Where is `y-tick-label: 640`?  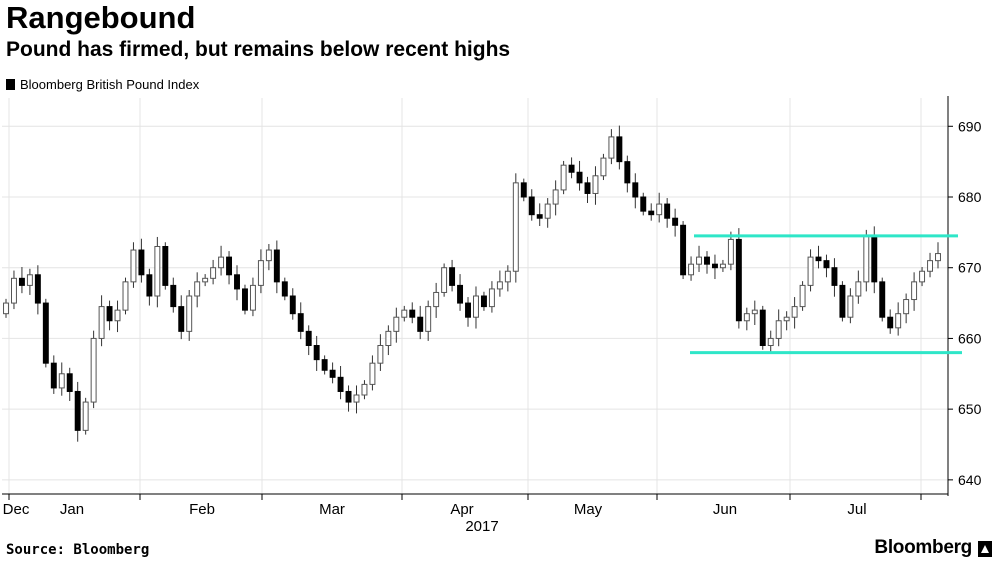
y-tick-label: 640 is located at coordinates (970, 480).